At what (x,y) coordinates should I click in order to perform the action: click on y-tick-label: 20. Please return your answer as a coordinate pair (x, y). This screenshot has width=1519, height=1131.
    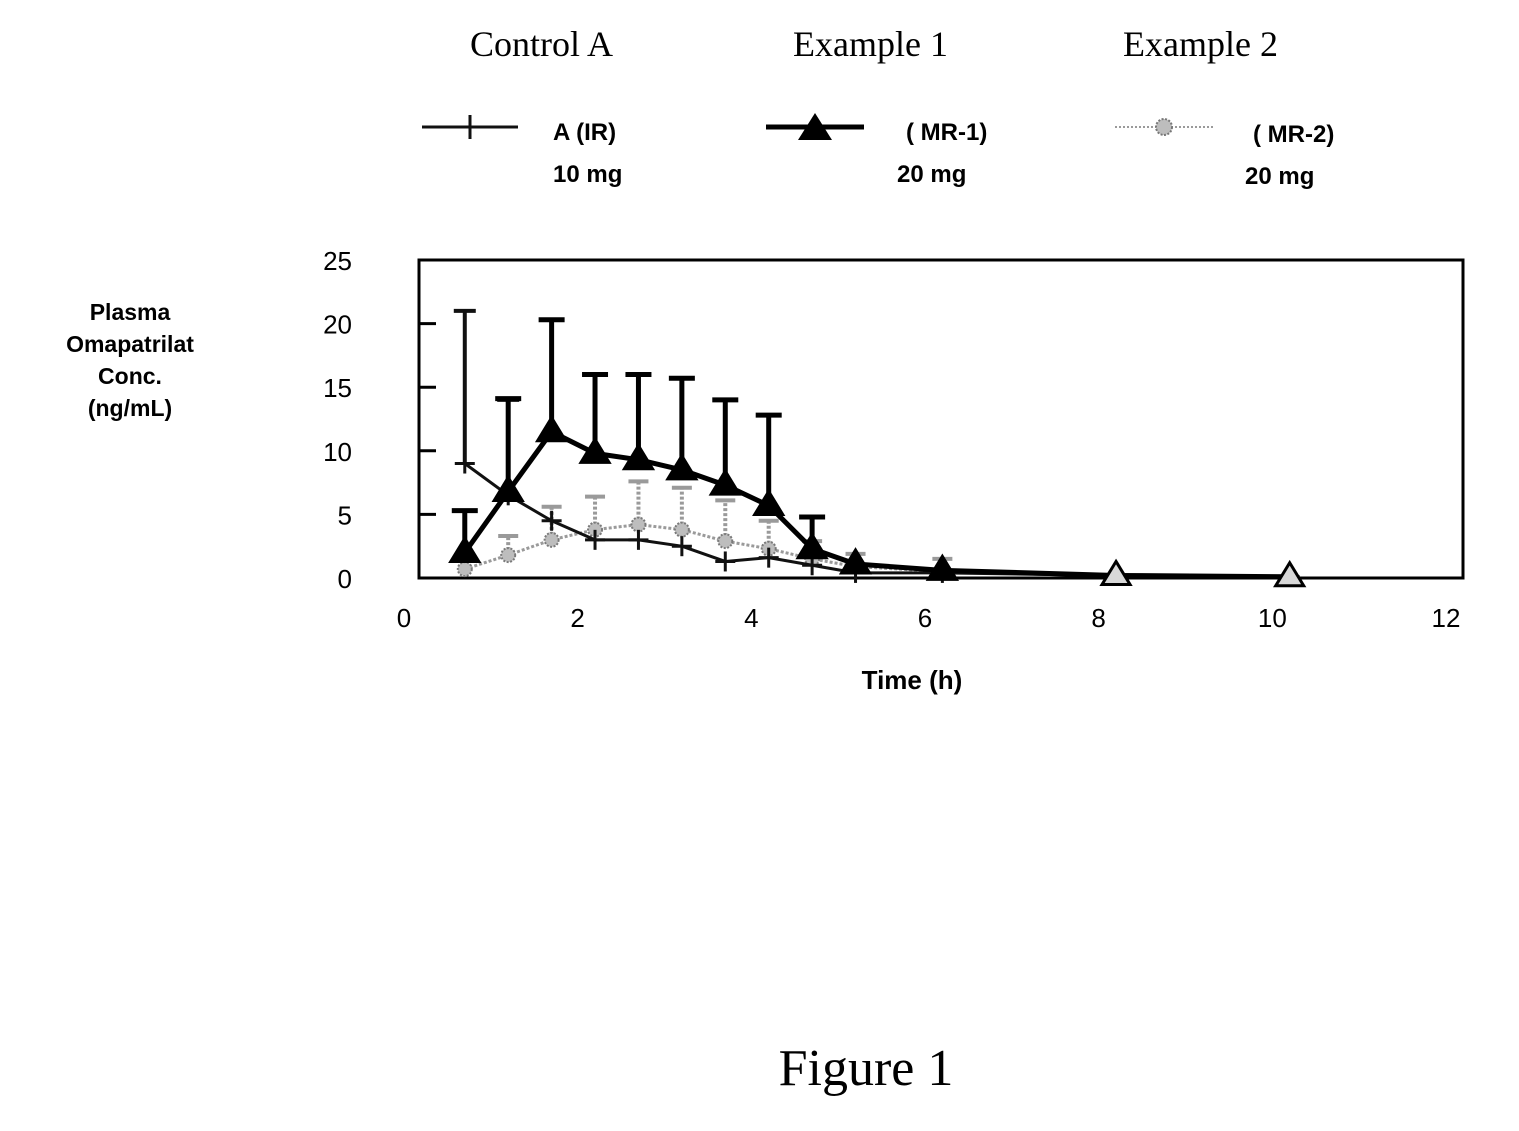
    Looking at the image, I should click on (337, 325).